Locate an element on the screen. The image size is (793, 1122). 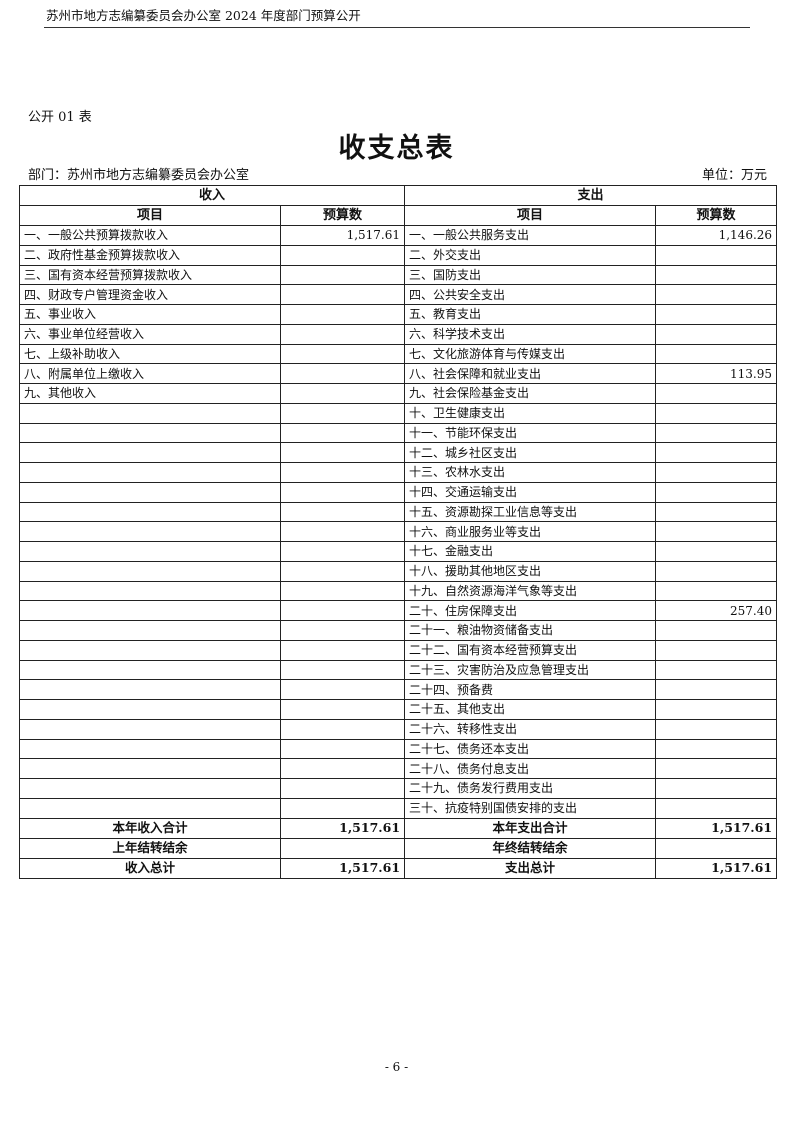
table-row: 九、其他收入 九、社会保险基金支出 is located at coordinates (398, 393).